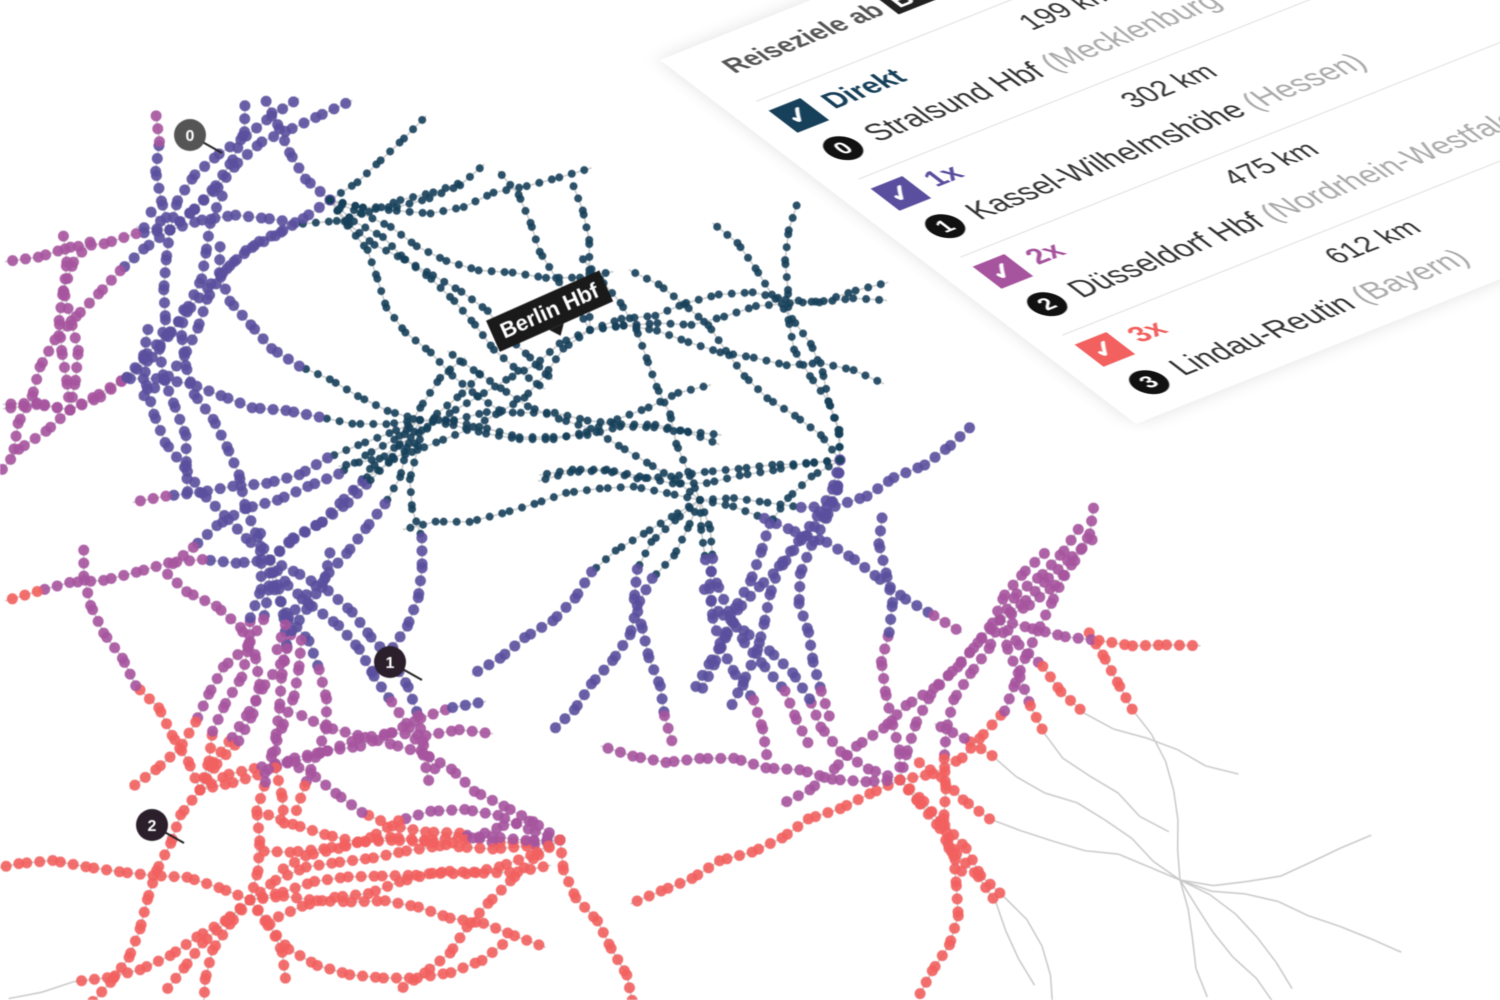  What do you see at coordinates (152, 826) in the screenshot?
I see `marker-number: 2` at bounding box center [152, 826].